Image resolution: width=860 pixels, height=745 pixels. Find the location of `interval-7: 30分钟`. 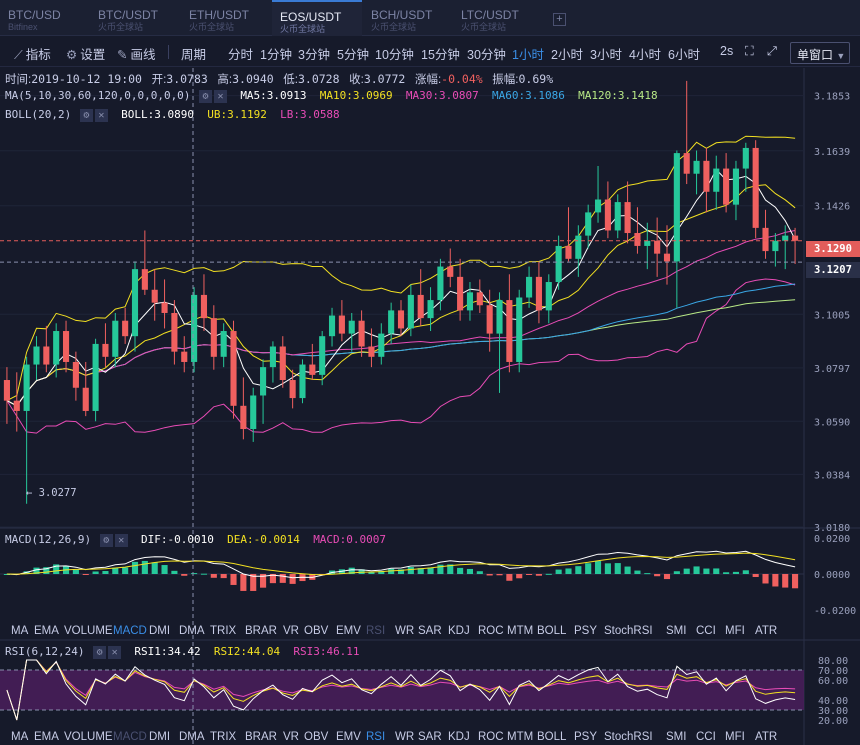

interval-7: 30分钟 is located at coordinates (486, 55).